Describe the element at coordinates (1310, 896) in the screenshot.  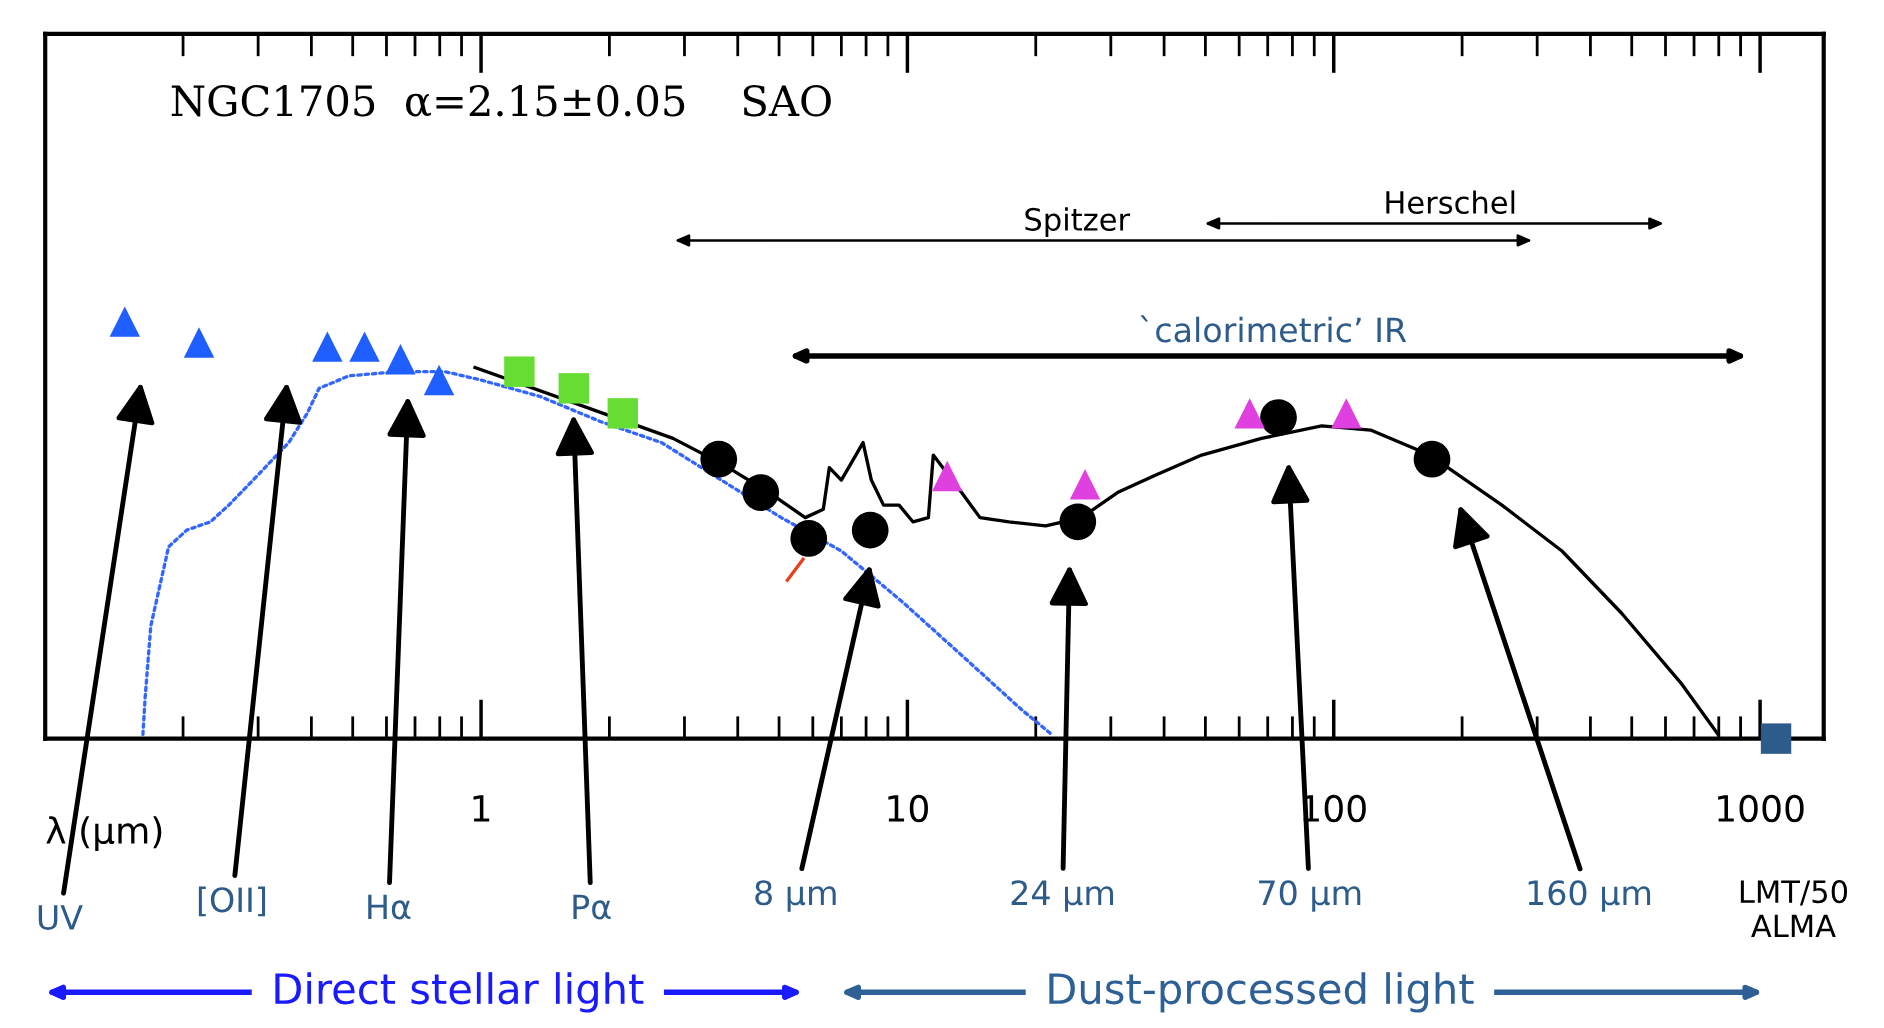
I see `text: 70 µm` at that location.